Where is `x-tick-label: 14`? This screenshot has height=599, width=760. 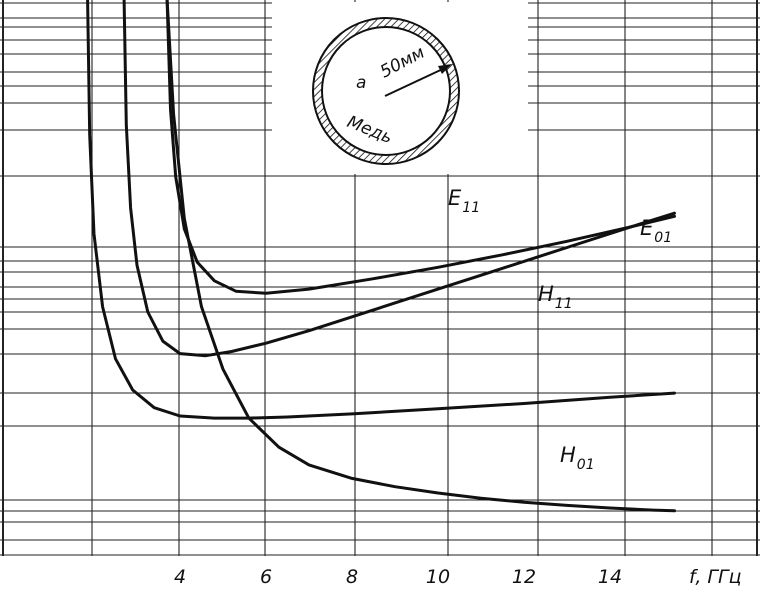
x-tick-label: 14 is located at coordinates (610, 577).